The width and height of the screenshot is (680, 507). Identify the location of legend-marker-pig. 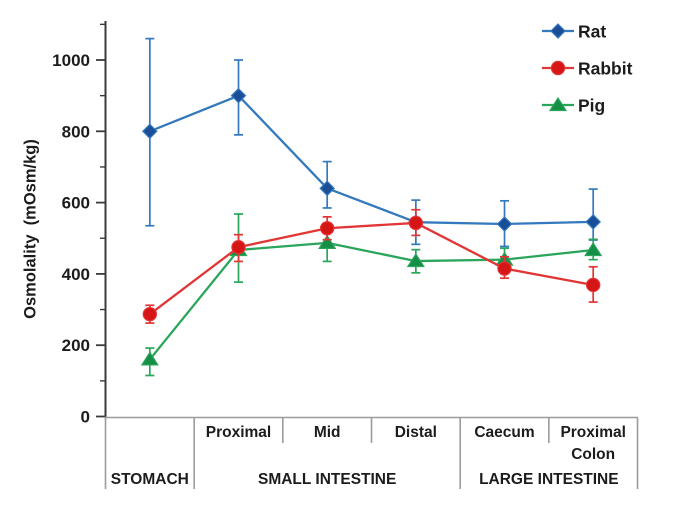
(558, 104).